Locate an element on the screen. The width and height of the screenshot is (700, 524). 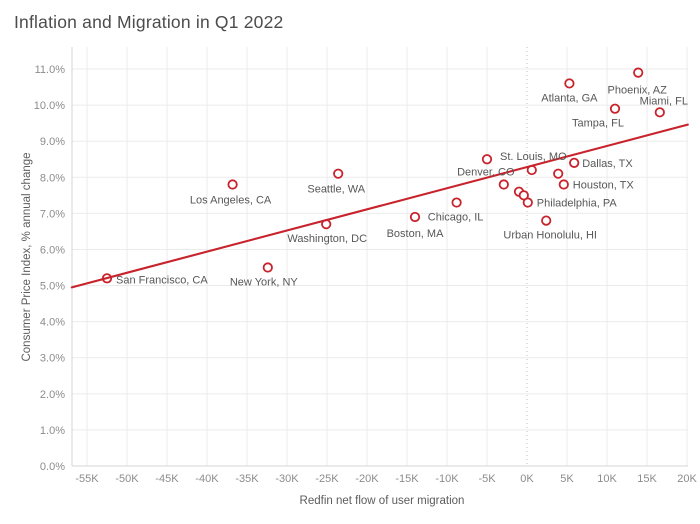
y-axis-title: Consumer Price Index, % annual change is located at coordinates (27, 256).